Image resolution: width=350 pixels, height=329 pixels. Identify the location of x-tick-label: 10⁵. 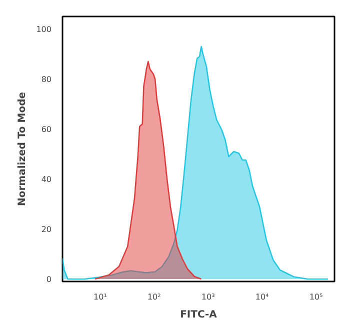
(316, 297).